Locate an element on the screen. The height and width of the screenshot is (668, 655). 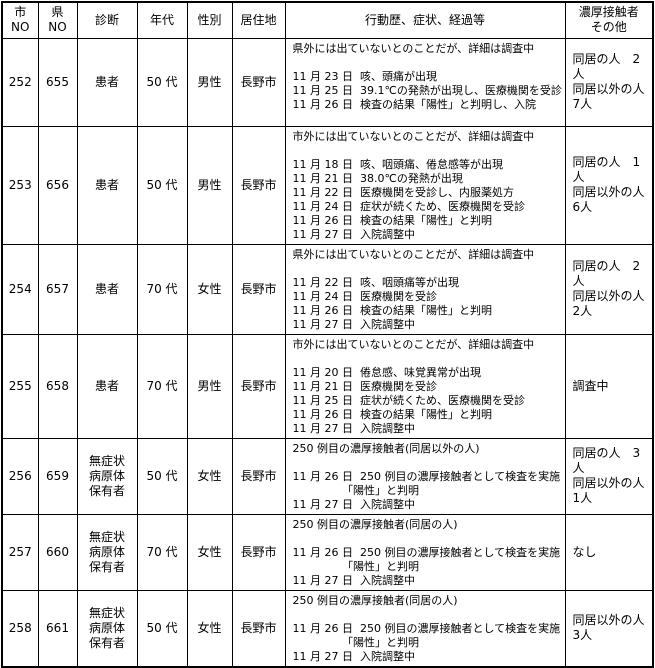
cell-city-no: 257 is located at coordinates (20, 552).